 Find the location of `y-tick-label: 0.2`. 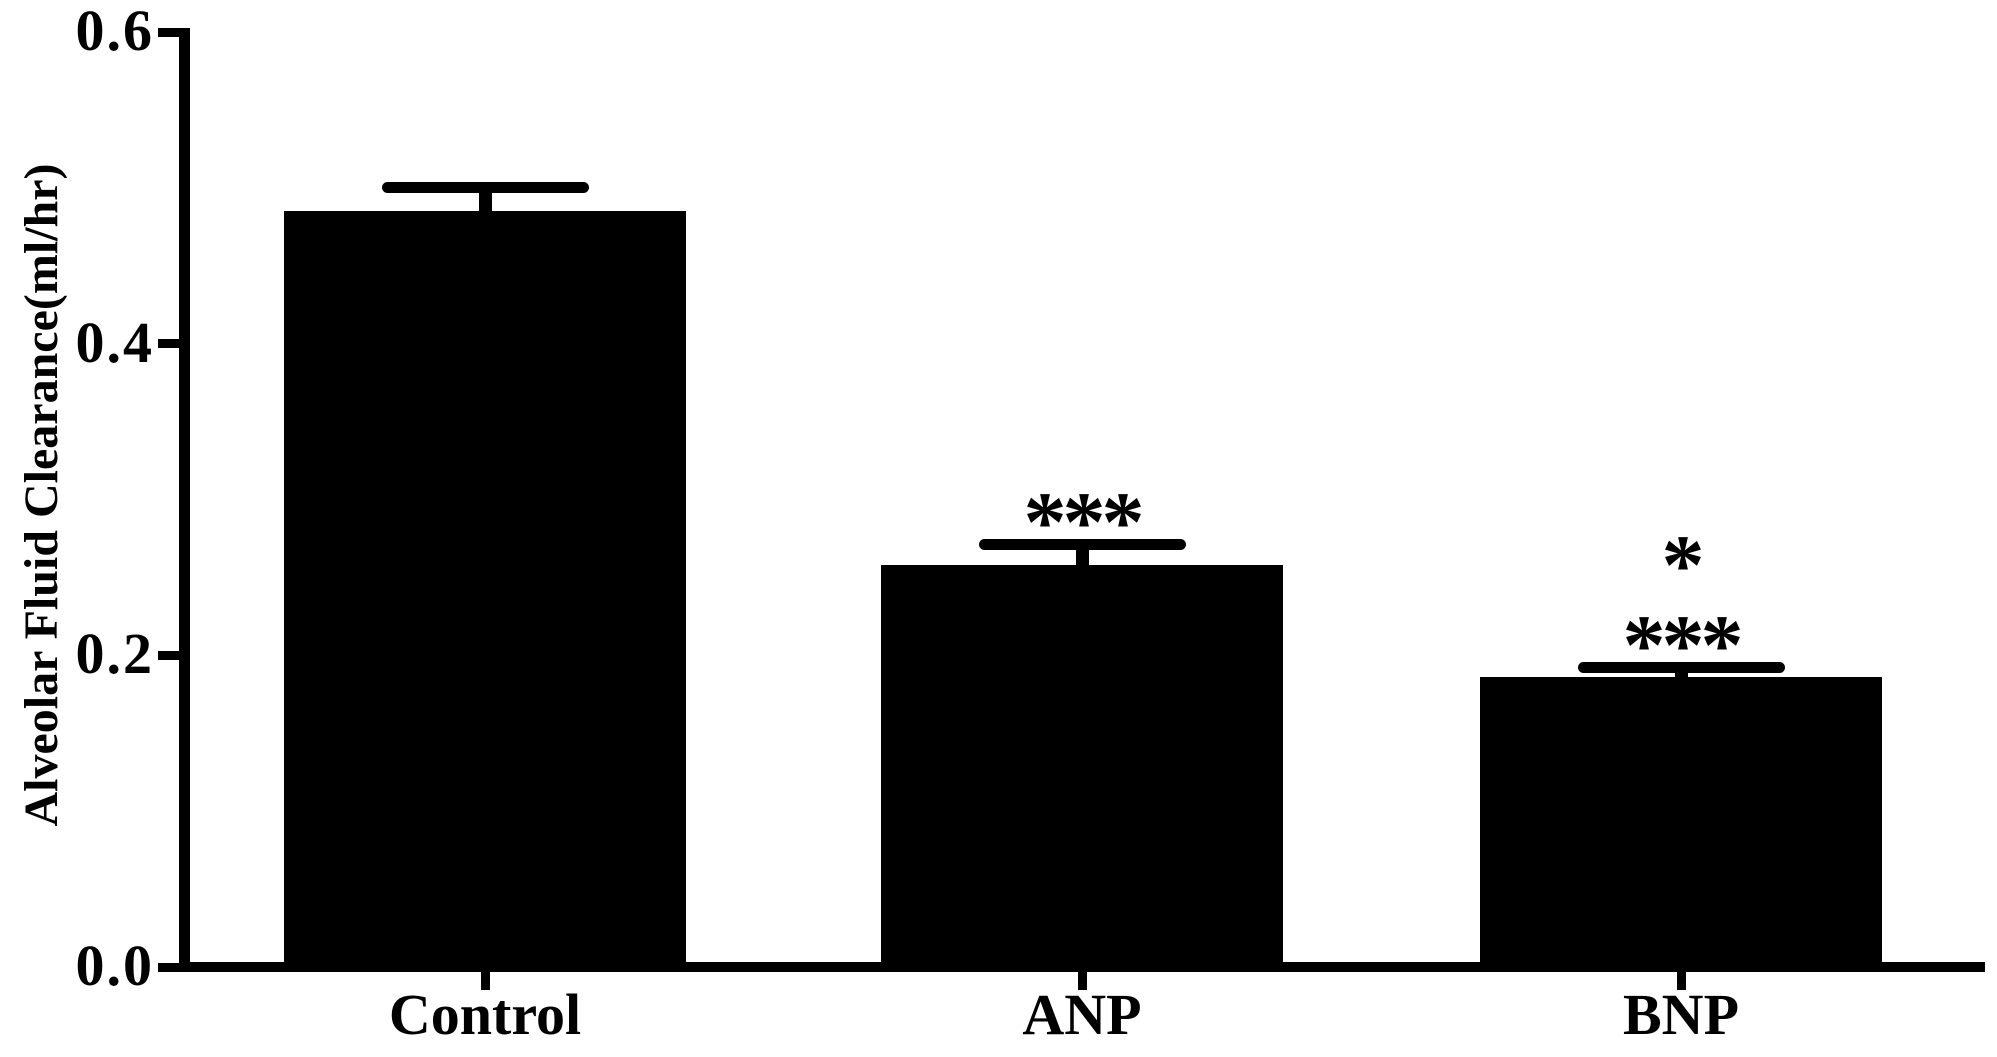

y-tick-label: 0.2 is located at coordinates (114, 654).